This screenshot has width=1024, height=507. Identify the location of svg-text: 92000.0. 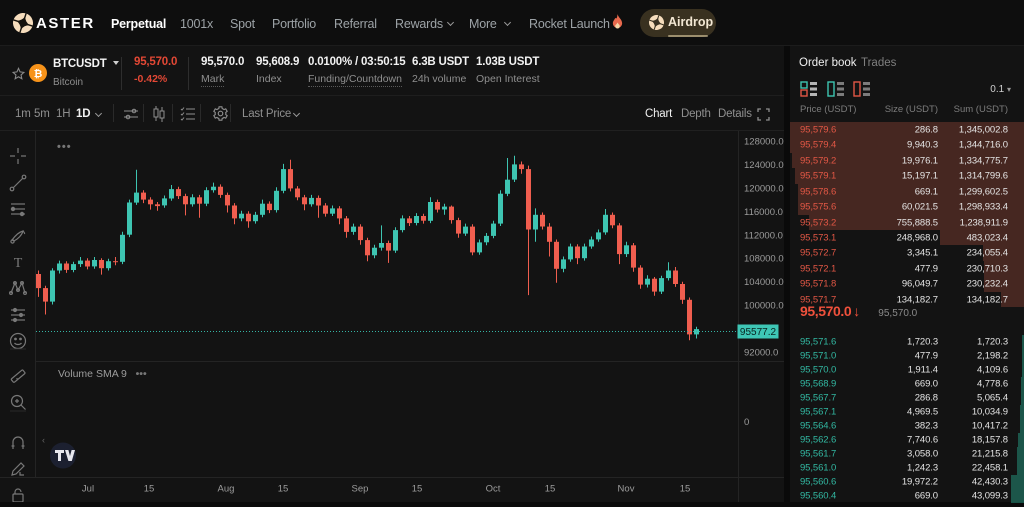
(761, 353).